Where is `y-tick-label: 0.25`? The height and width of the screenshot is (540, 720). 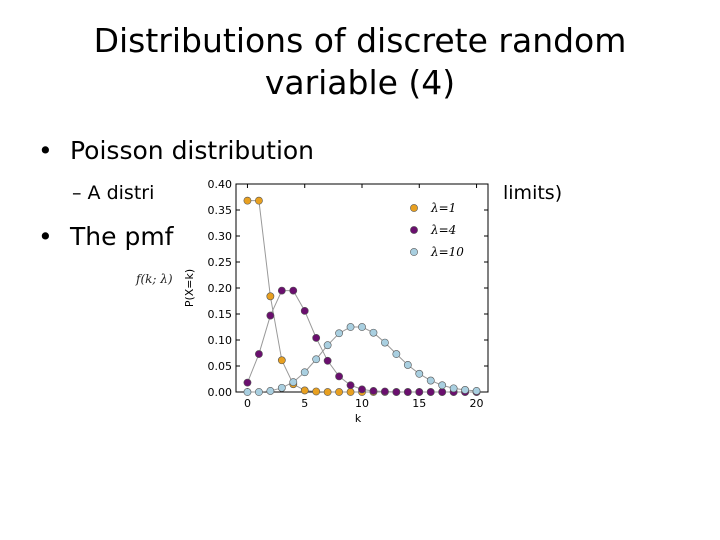 y-tick-label: 0.25 is located at coordinates (220, 262).